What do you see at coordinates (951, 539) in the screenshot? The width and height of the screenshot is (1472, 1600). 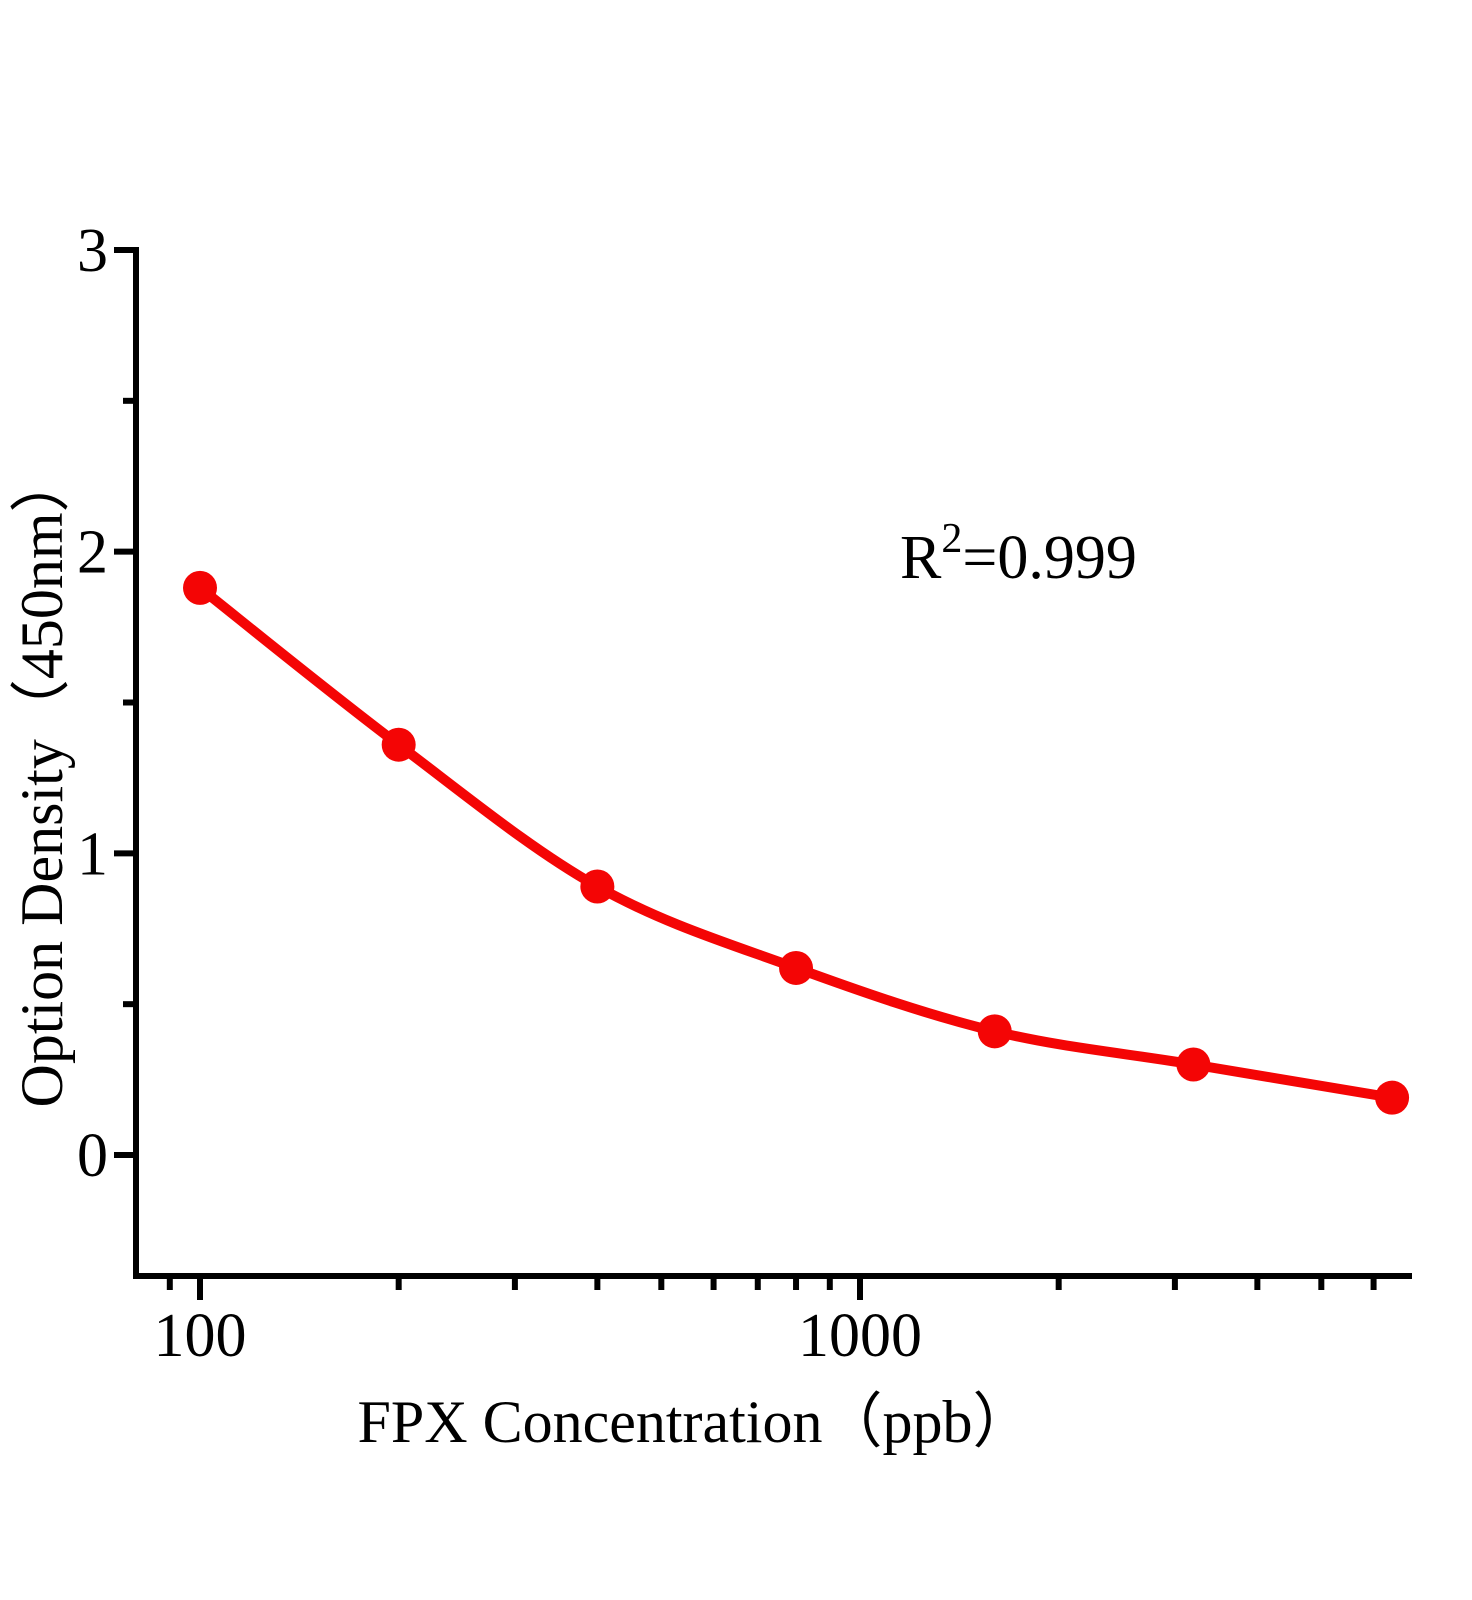 I see `r-squared-superscript: 2` at bounding box center [951, 539].